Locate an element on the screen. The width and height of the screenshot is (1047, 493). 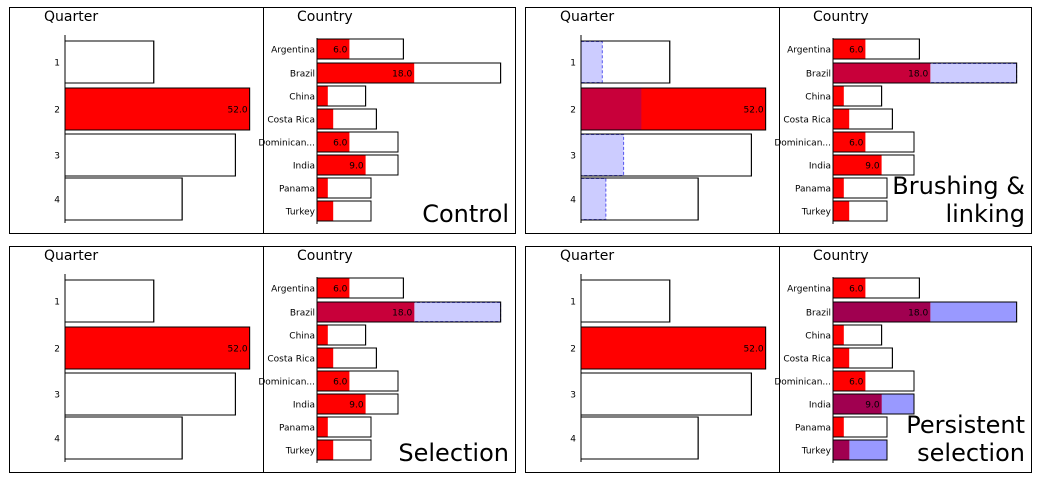
condition-label: Persistent selection is located at coordinates (965, 439).